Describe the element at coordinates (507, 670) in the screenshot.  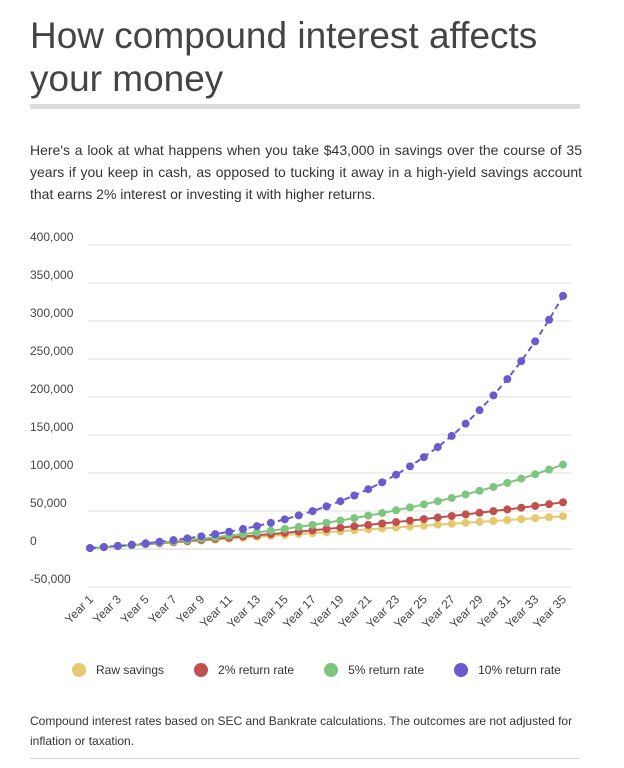
I see `legend-item-10-percent: 10% return rate` at that location.